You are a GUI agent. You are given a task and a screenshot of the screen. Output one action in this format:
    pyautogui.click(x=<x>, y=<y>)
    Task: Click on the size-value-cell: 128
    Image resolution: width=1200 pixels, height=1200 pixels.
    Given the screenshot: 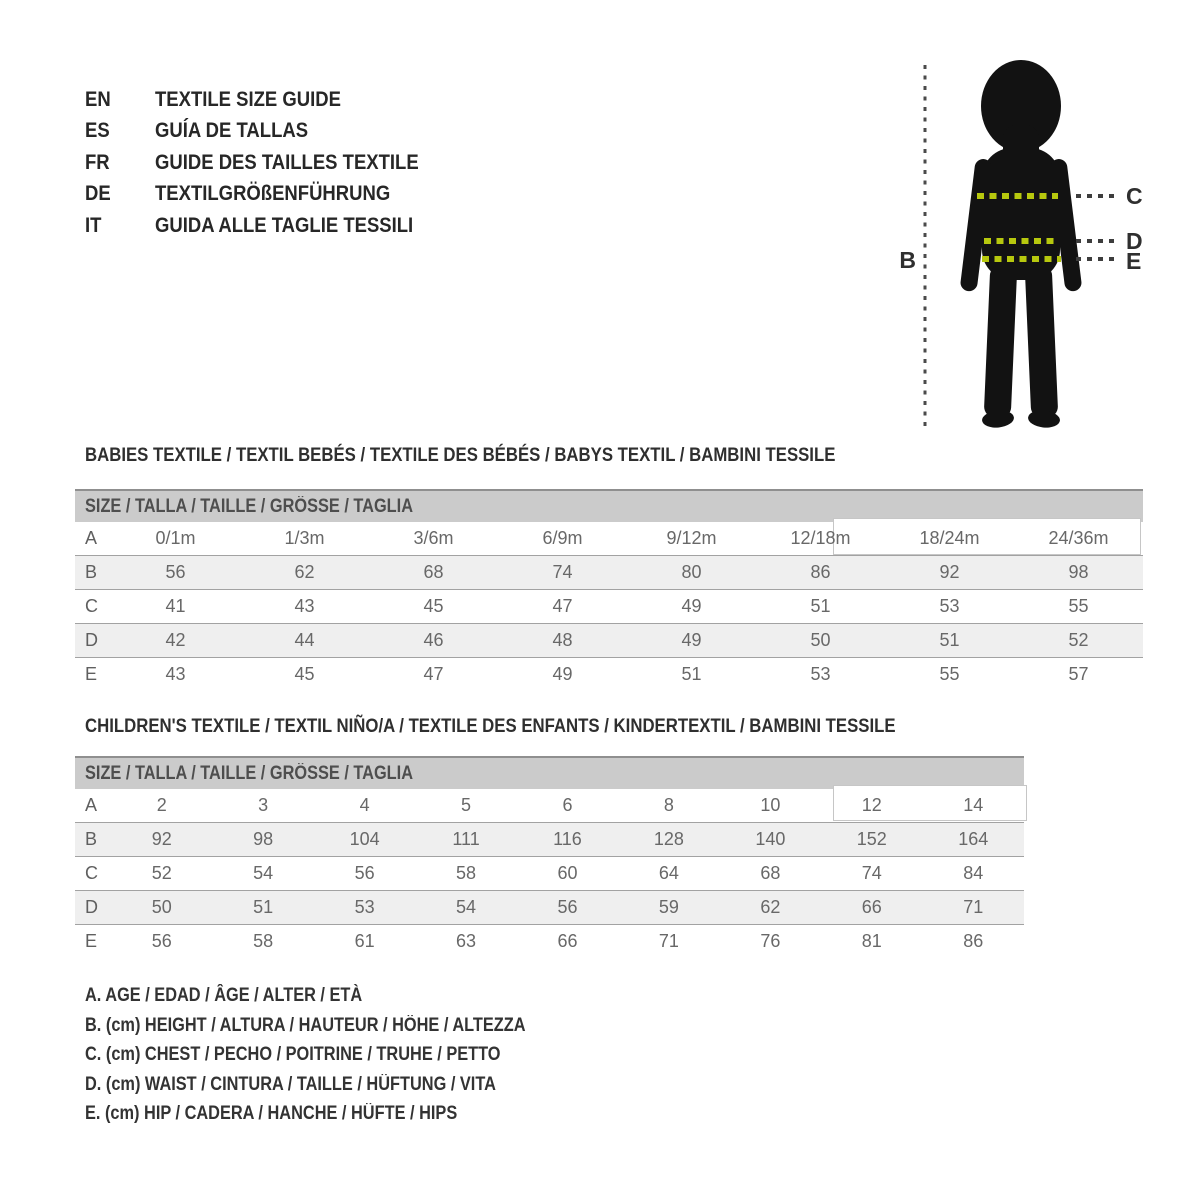 What is the action you would take?
    pyautogui.click(x=669, y=839)
    